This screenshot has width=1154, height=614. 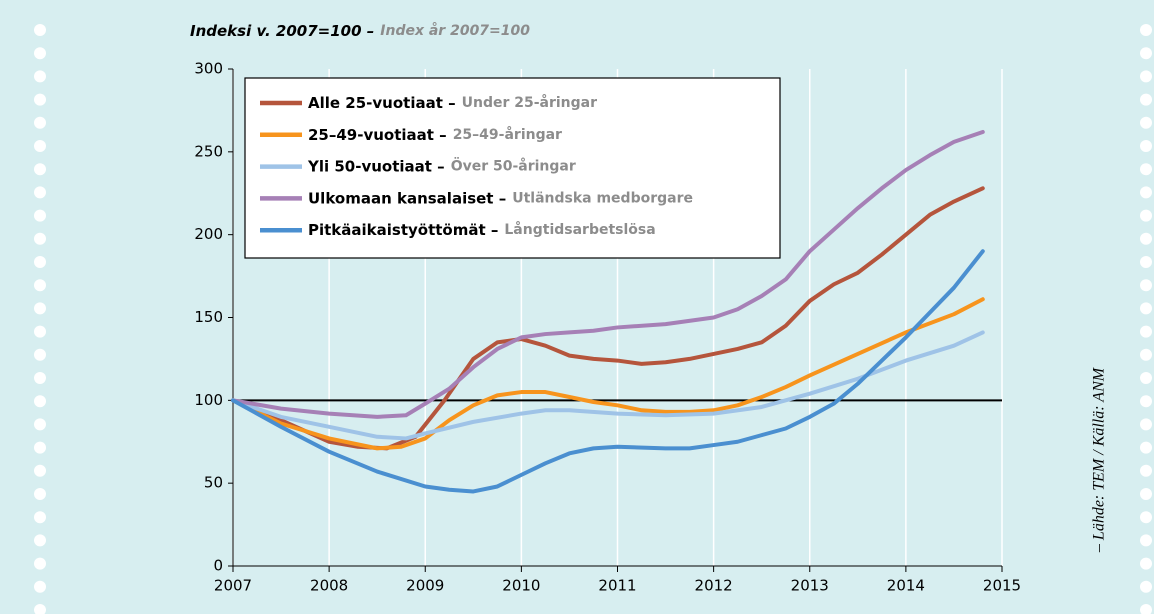 I want to click on y-tick-label: 50, so click(x=213, y=483).